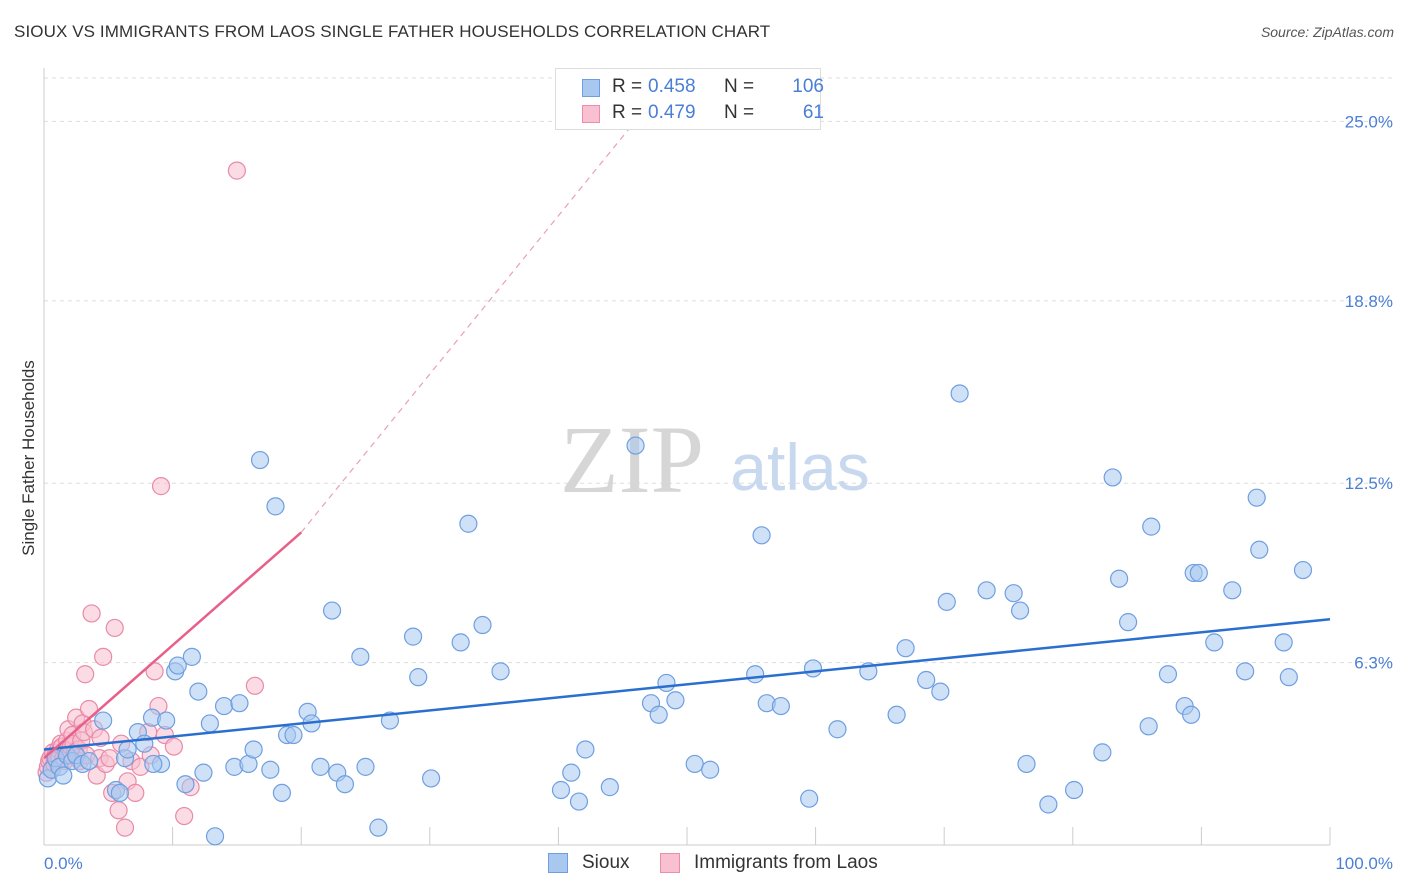  Describe the element at coordinates (799, 467) in the screenshot. I see `watermark-atlas: atlas` at that location.